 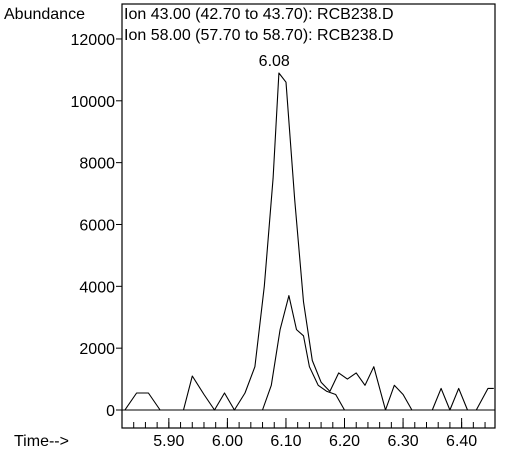 What do you see at coordinates (274, 61) in the screenshot?
I see `peak-annotation: 6.08` at bounding box center [274, 61].